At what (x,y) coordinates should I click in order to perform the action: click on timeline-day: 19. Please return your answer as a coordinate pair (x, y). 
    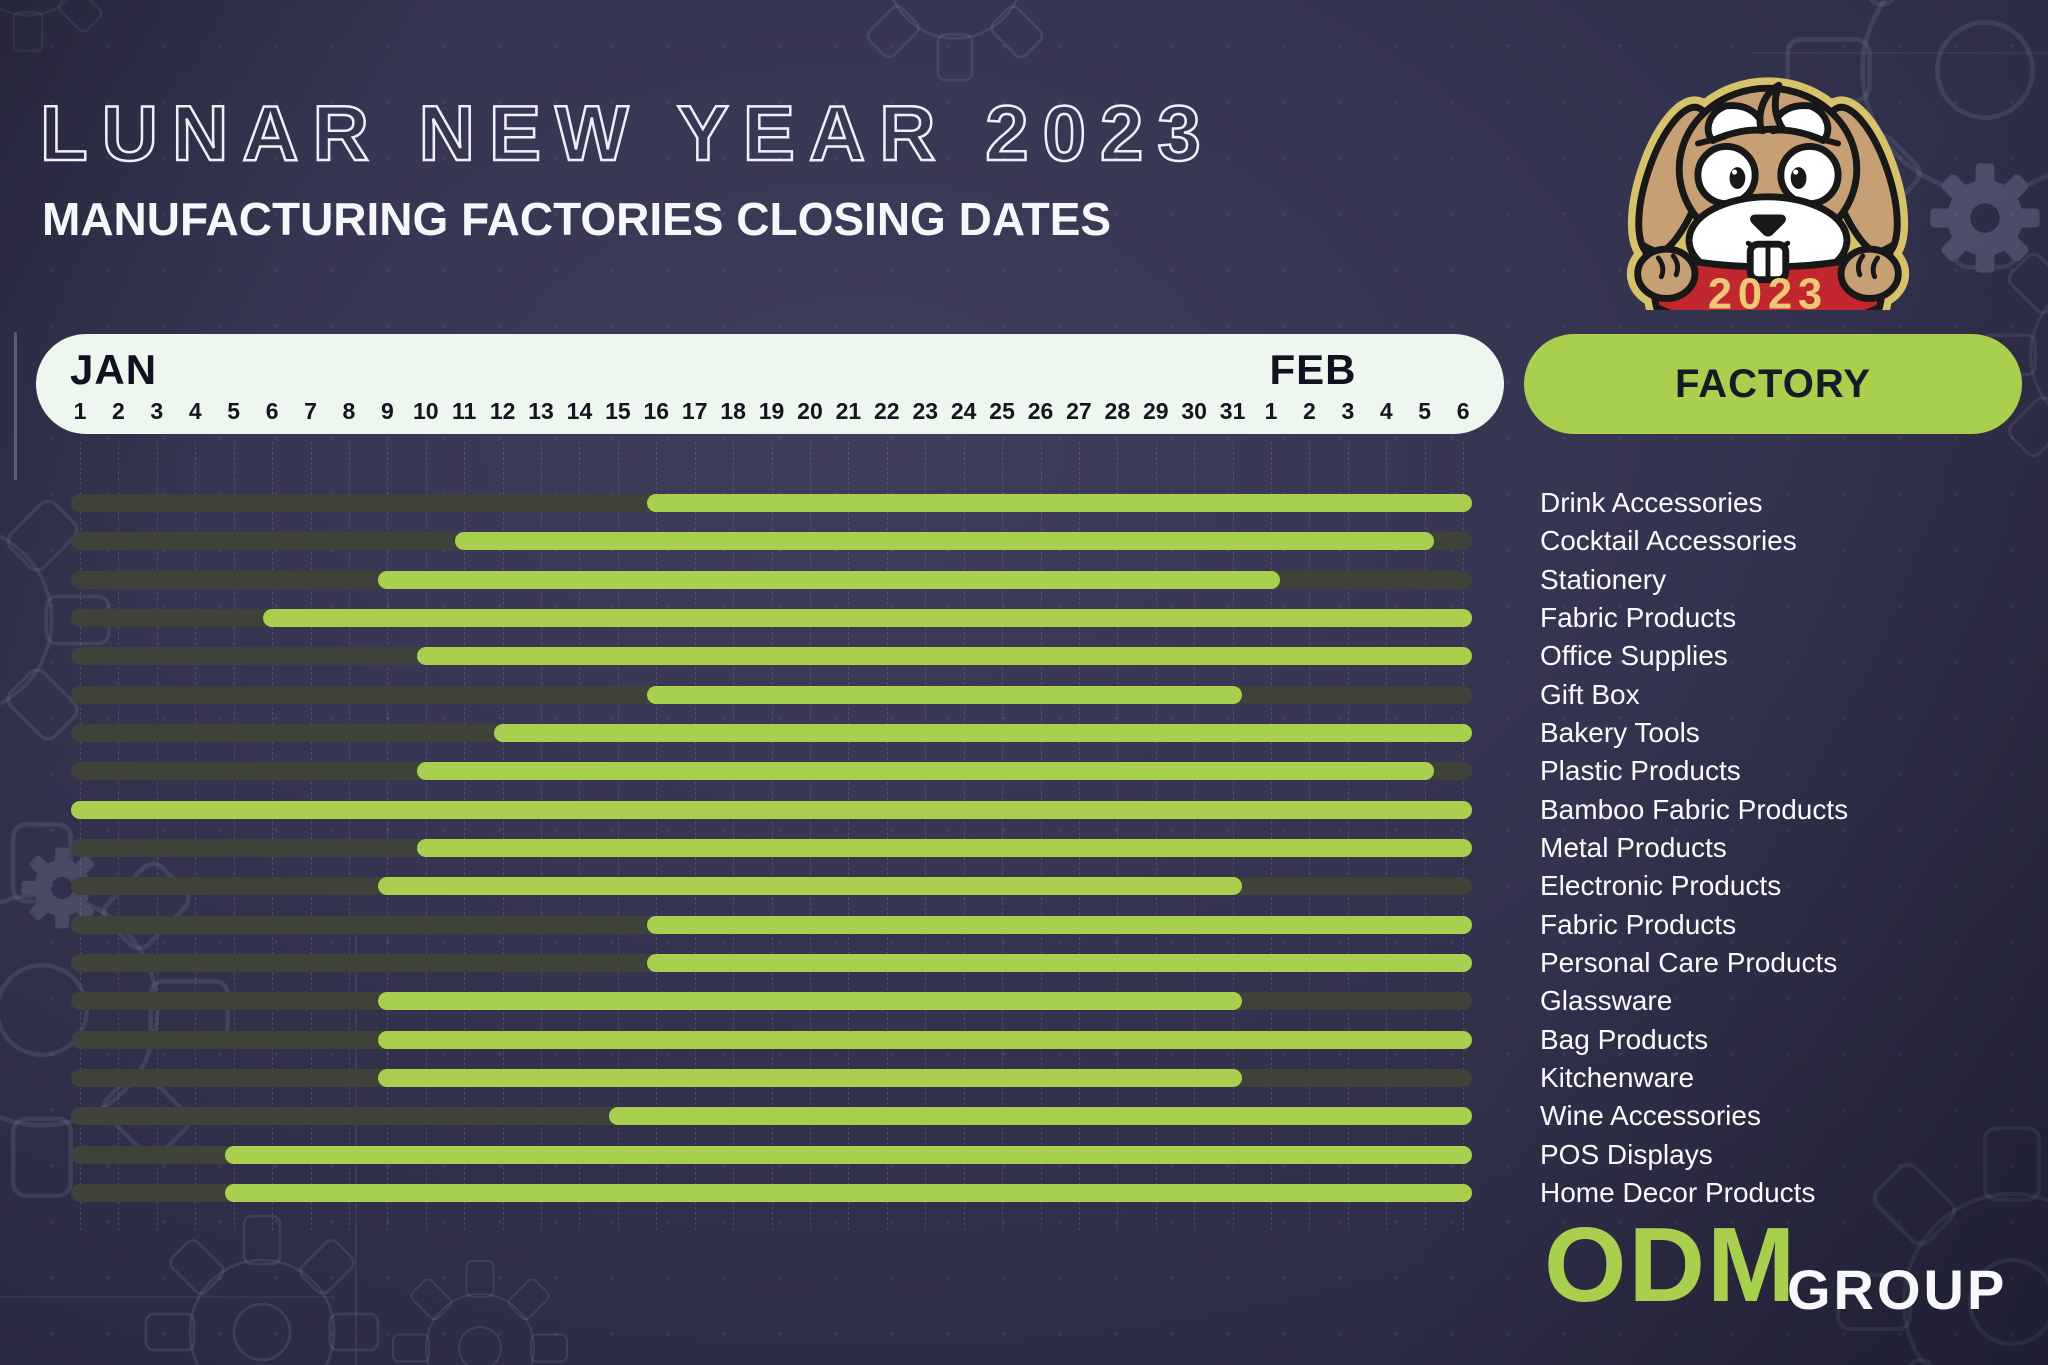
    Looking at the image, I should click on (771, 411).